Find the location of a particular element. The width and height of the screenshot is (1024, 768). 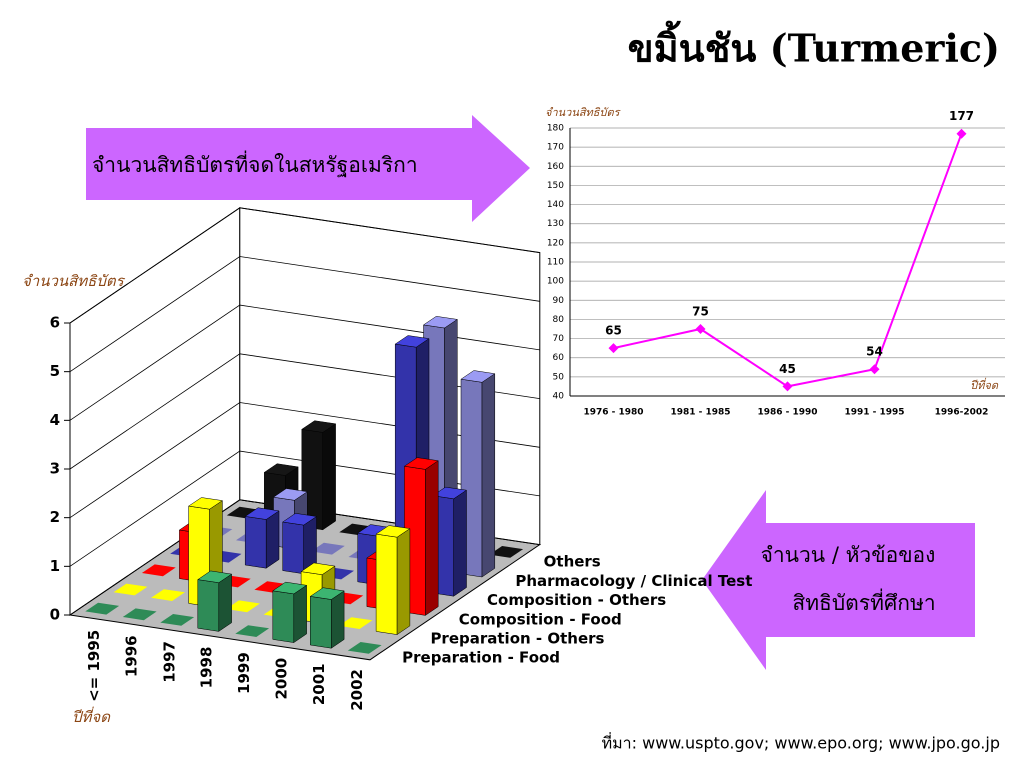

x-tick-label: 2000 is located at coordinates (282, 679).